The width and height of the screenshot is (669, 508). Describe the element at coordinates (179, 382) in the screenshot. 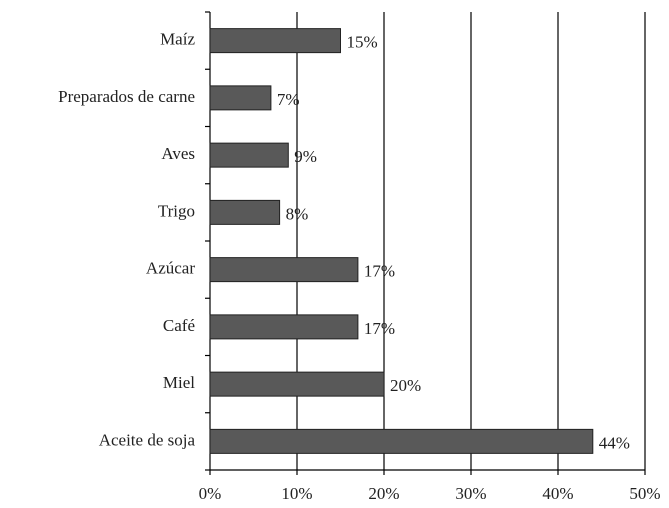

I see `y-tick-label: Miel` at that location.